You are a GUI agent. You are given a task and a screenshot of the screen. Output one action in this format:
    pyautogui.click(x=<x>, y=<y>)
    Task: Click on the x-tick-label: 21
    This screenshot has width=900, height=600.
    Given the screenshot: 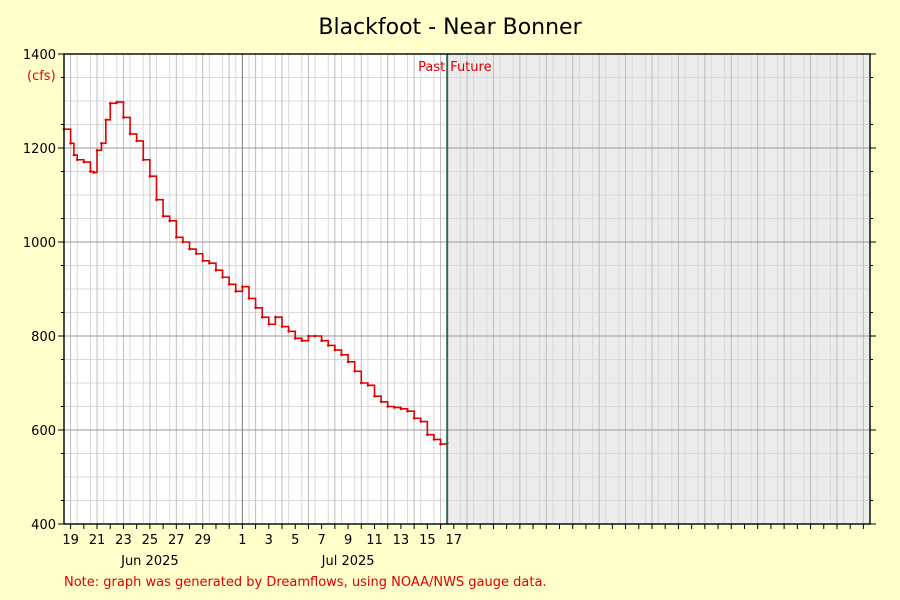 What is the action you would take?
    pyautogui.click(x=97, y=540)
    